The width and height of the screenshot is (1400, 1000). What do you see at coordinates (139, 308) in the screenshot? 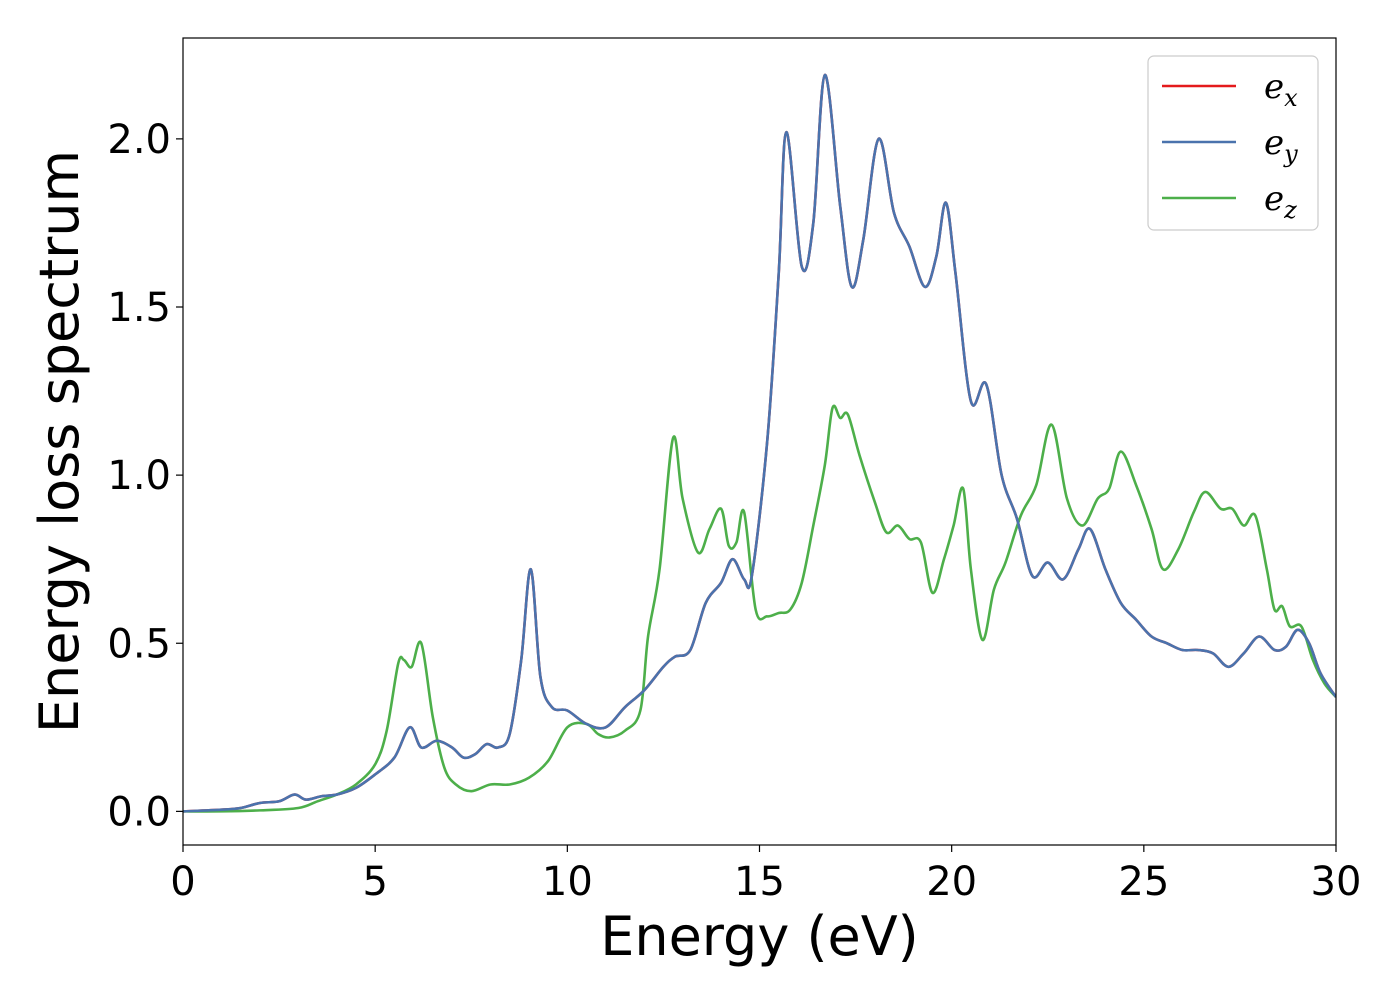
I see `y-tick-label: 1.5` at bounding box center [139, 308].